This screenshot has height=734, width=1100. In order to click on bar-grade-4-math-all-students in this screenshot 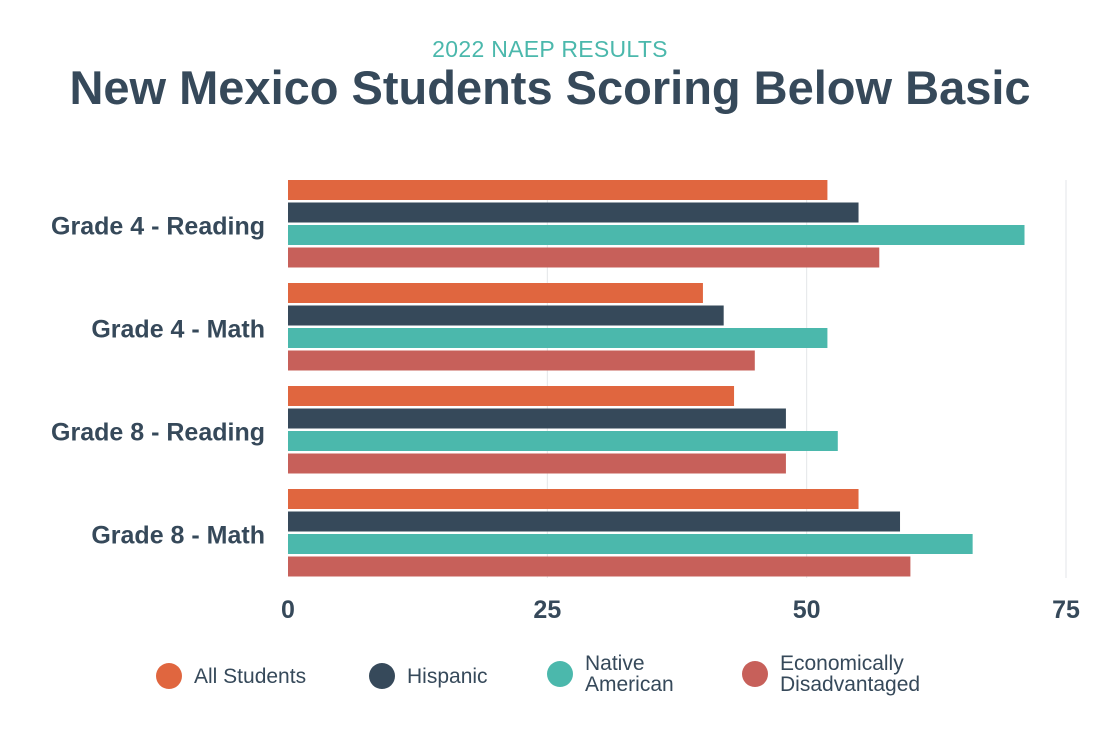, I will do `click(495, 293)`.